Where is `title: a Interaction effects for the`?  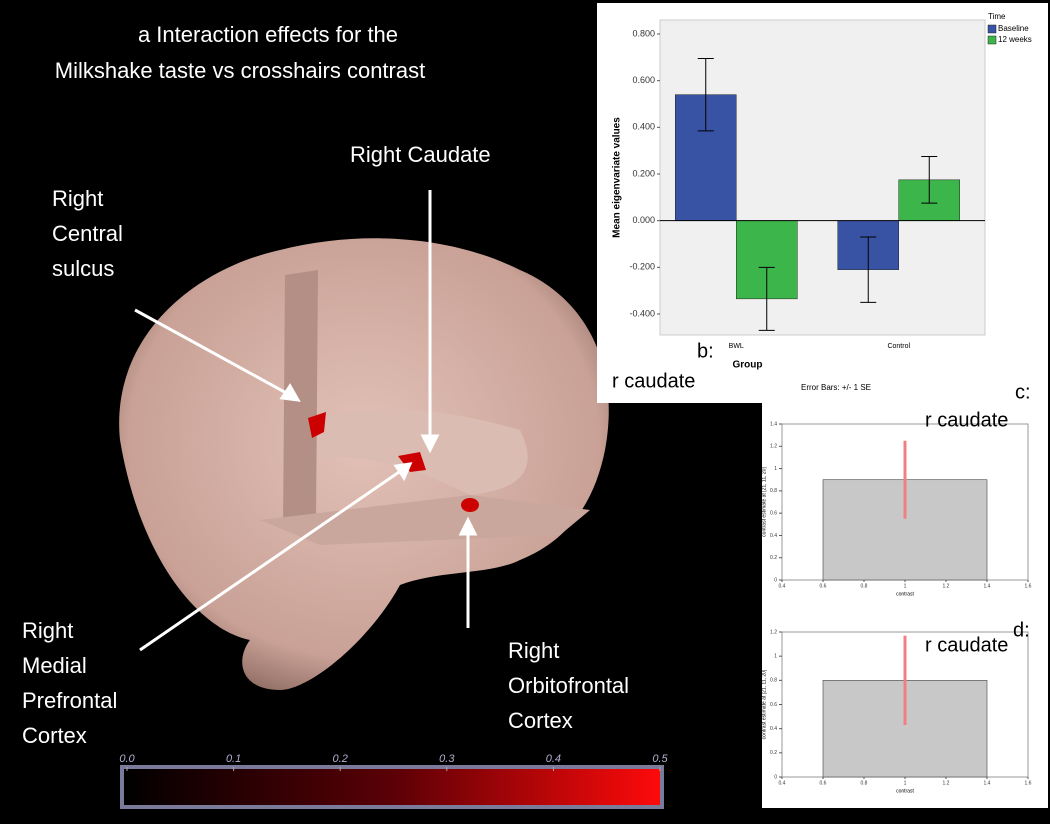
title: a Interaction effects for the is located at coordinates (268, 34).